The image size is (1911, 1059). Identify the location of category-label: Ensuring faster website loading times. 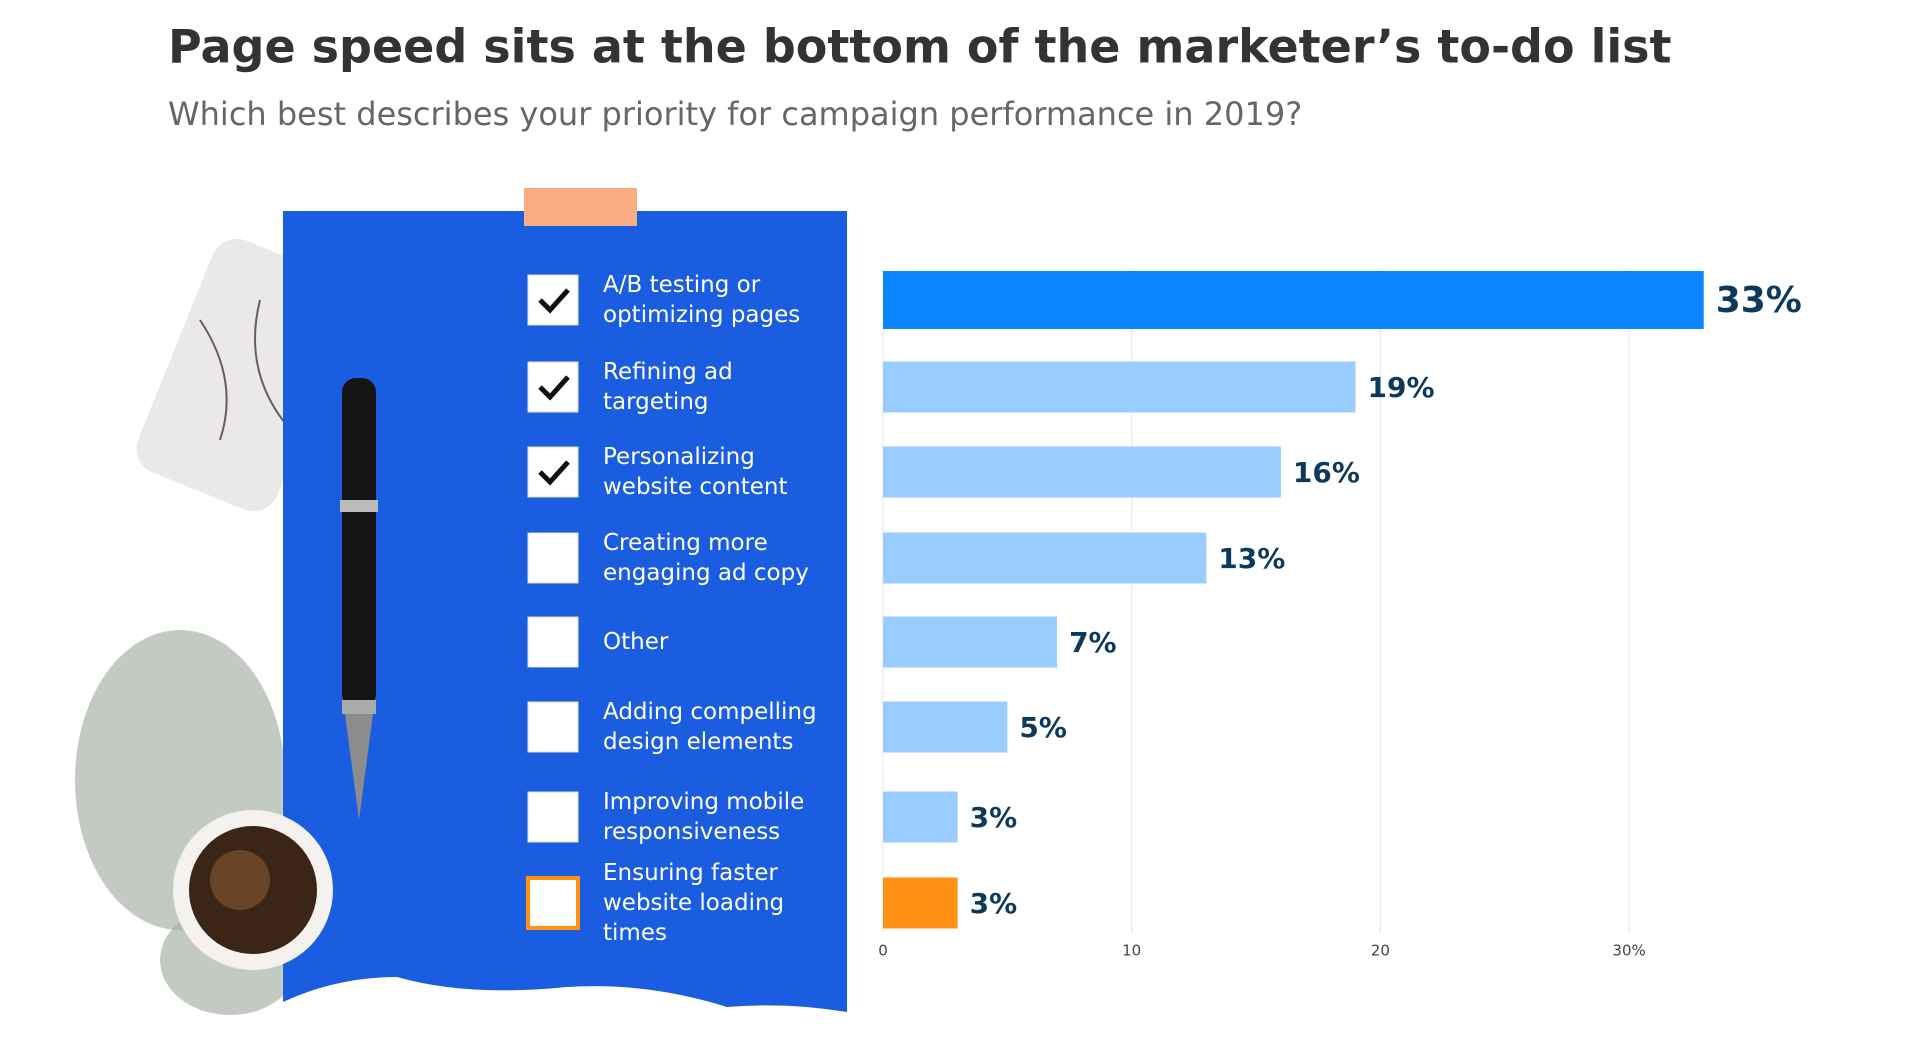
(694, 903).